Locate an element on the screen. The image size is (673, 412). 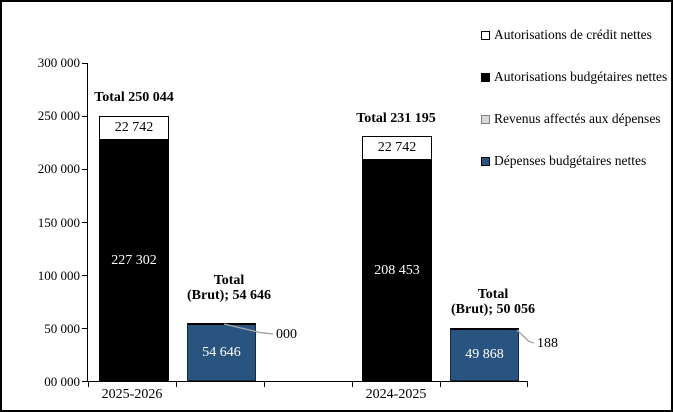
y-axis-tick-label: 50 000 is located at coordinates (62, 328).